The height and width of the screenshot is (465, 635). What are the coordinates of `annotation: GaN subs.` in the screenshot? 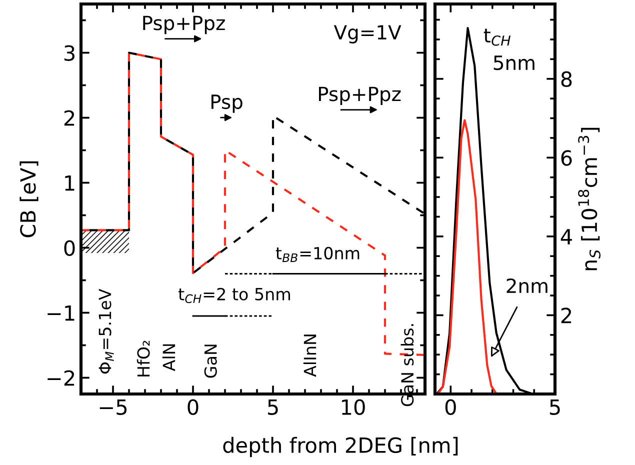 It's located at (407, 365).